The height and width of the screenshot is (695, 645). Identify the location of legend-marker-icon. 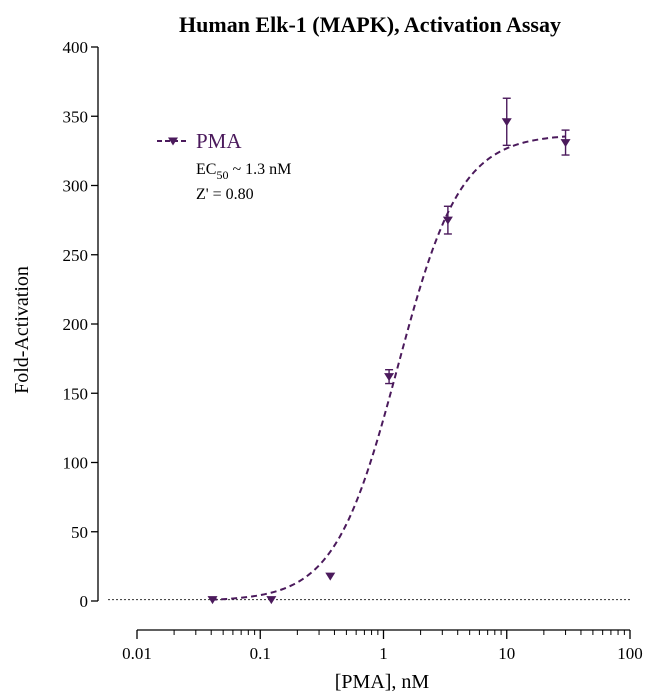
(173, 141).